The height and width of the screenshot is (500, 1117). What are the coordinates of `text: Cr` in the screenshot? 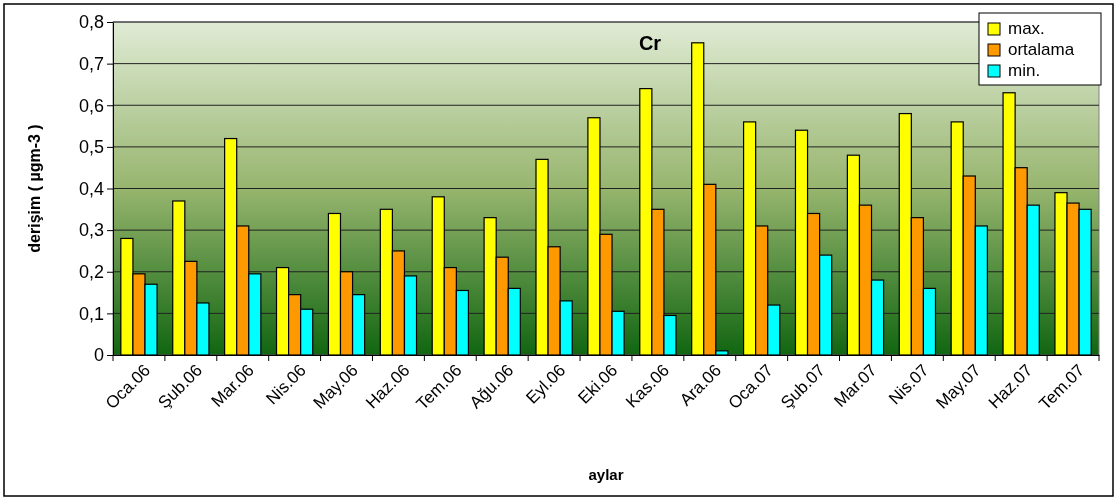 It's located at (650, 43).